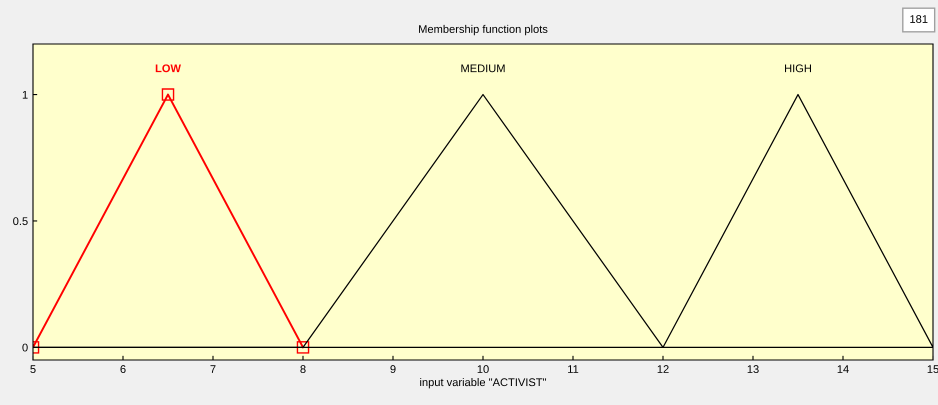  Describe the element at coordinates (798, 68) in the screenshot. I see `text: HIGH` at that location.